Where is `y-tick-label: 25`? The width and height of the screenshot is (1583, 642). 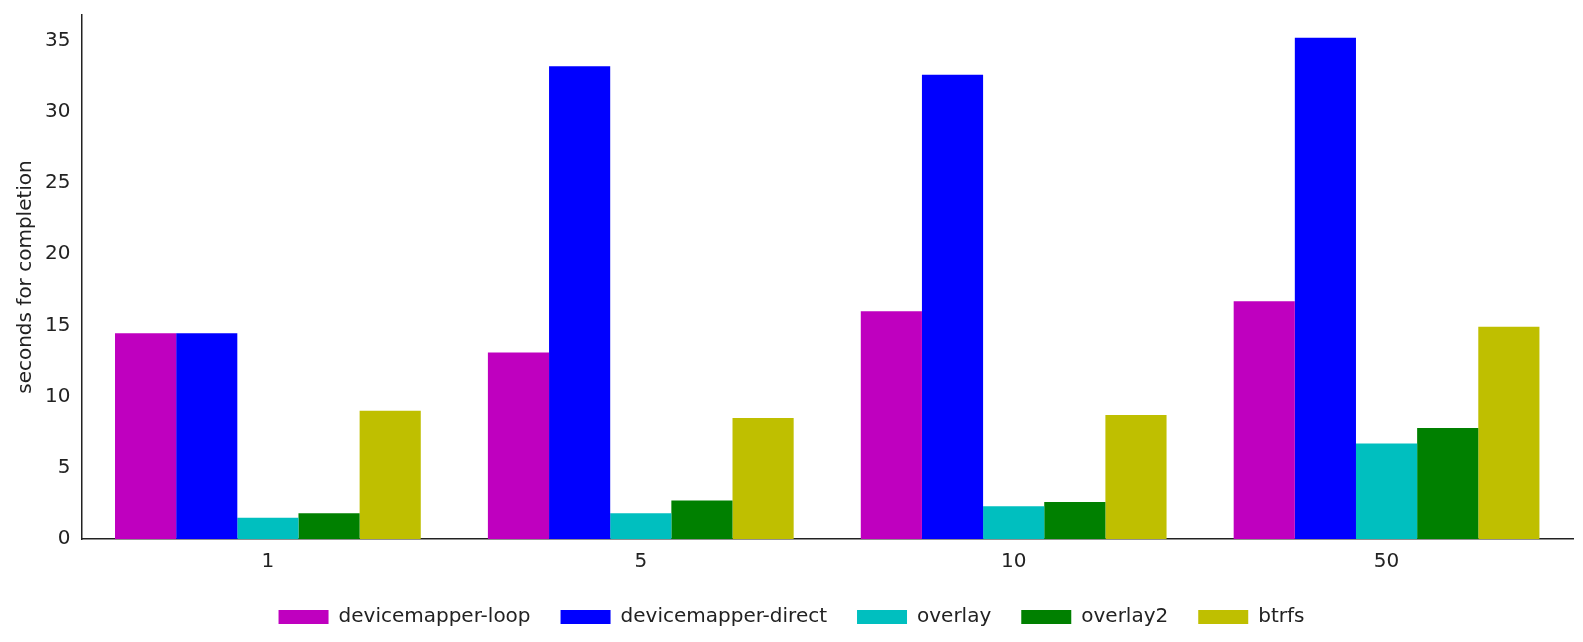 y-tick-label: 25 is located at coordinates (58, 181).